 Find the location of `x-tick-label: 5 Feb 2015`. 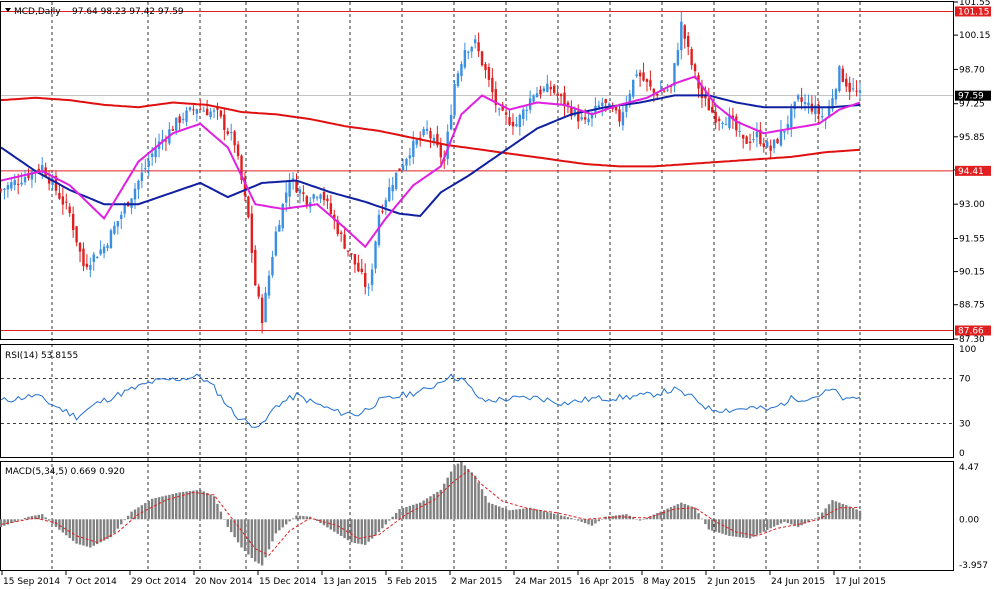

x-tick-label: 5 Feb 2015 is located at coordinates (412, 582).